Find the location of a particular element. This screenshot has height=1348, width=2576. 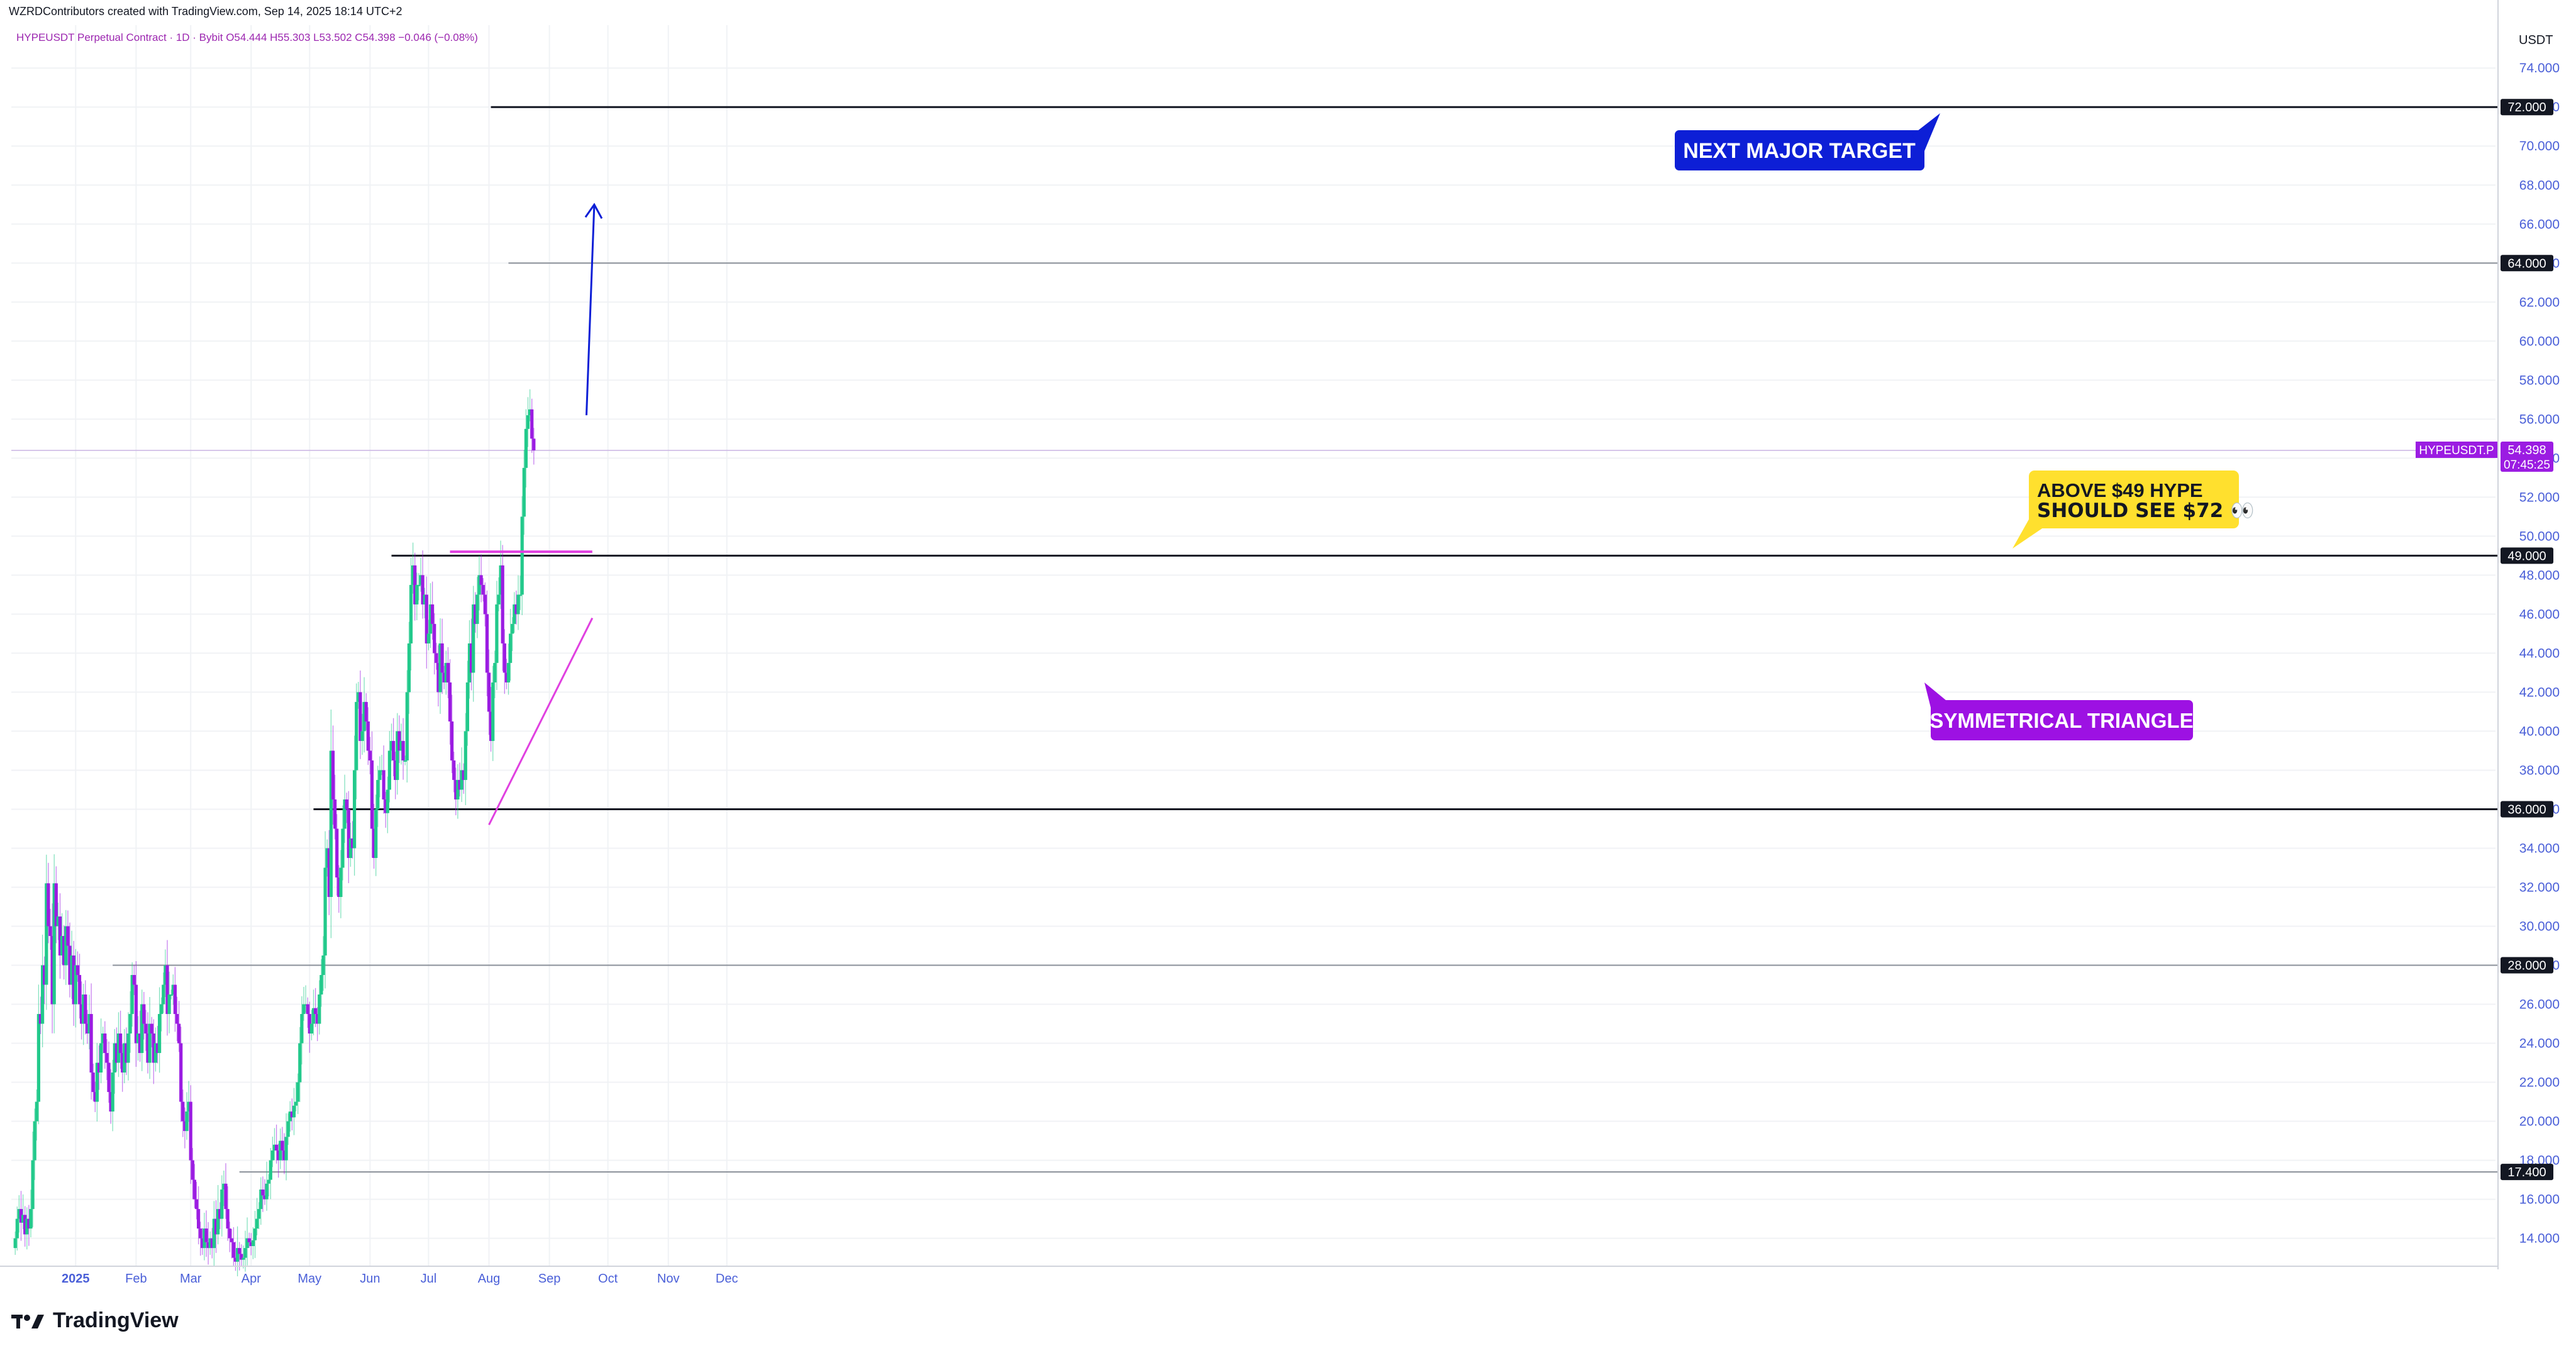

above-49-text-line2: SHOULD SEE $72 👀 is located at coordinates (2146, 510).